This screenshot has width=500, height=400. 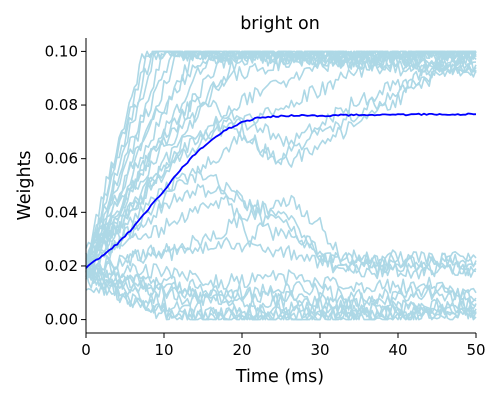 What do you see at coordinates (61, 320) in the screenshot?
I see `y-tick-label: 0.00` at bounding box center [61, 320].